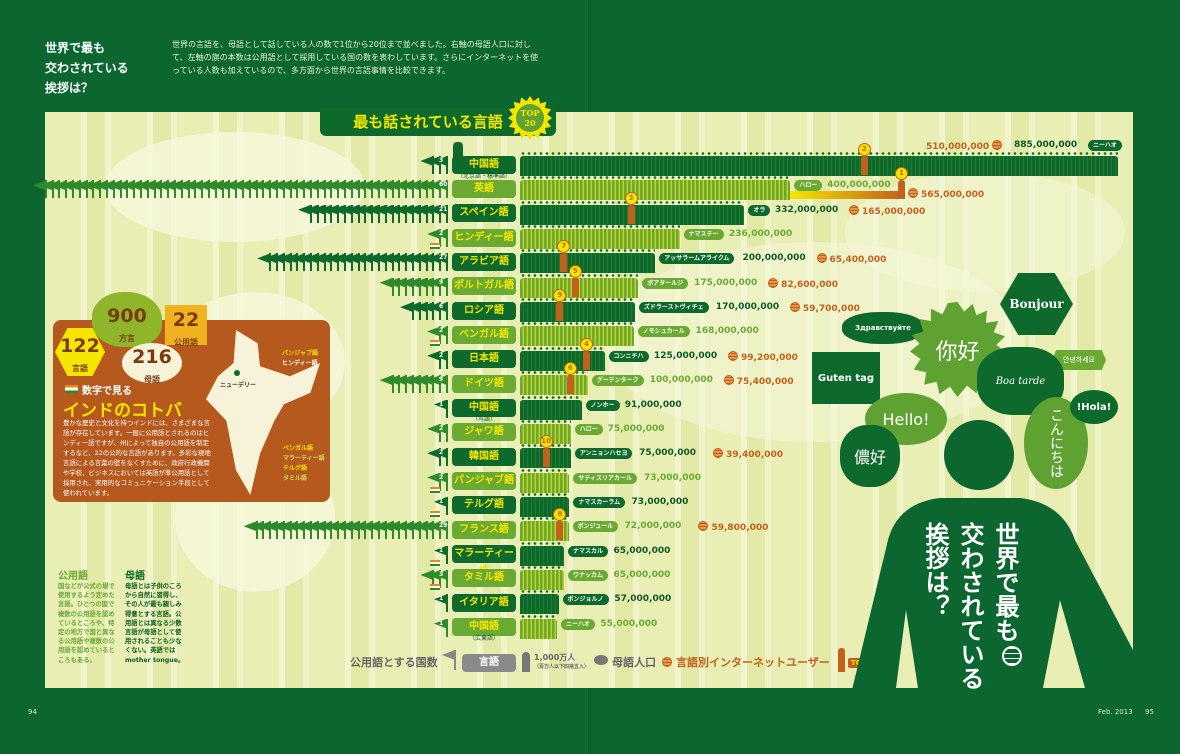  I want to click on india-subtitle: 数字で見る, so click(107, 391).